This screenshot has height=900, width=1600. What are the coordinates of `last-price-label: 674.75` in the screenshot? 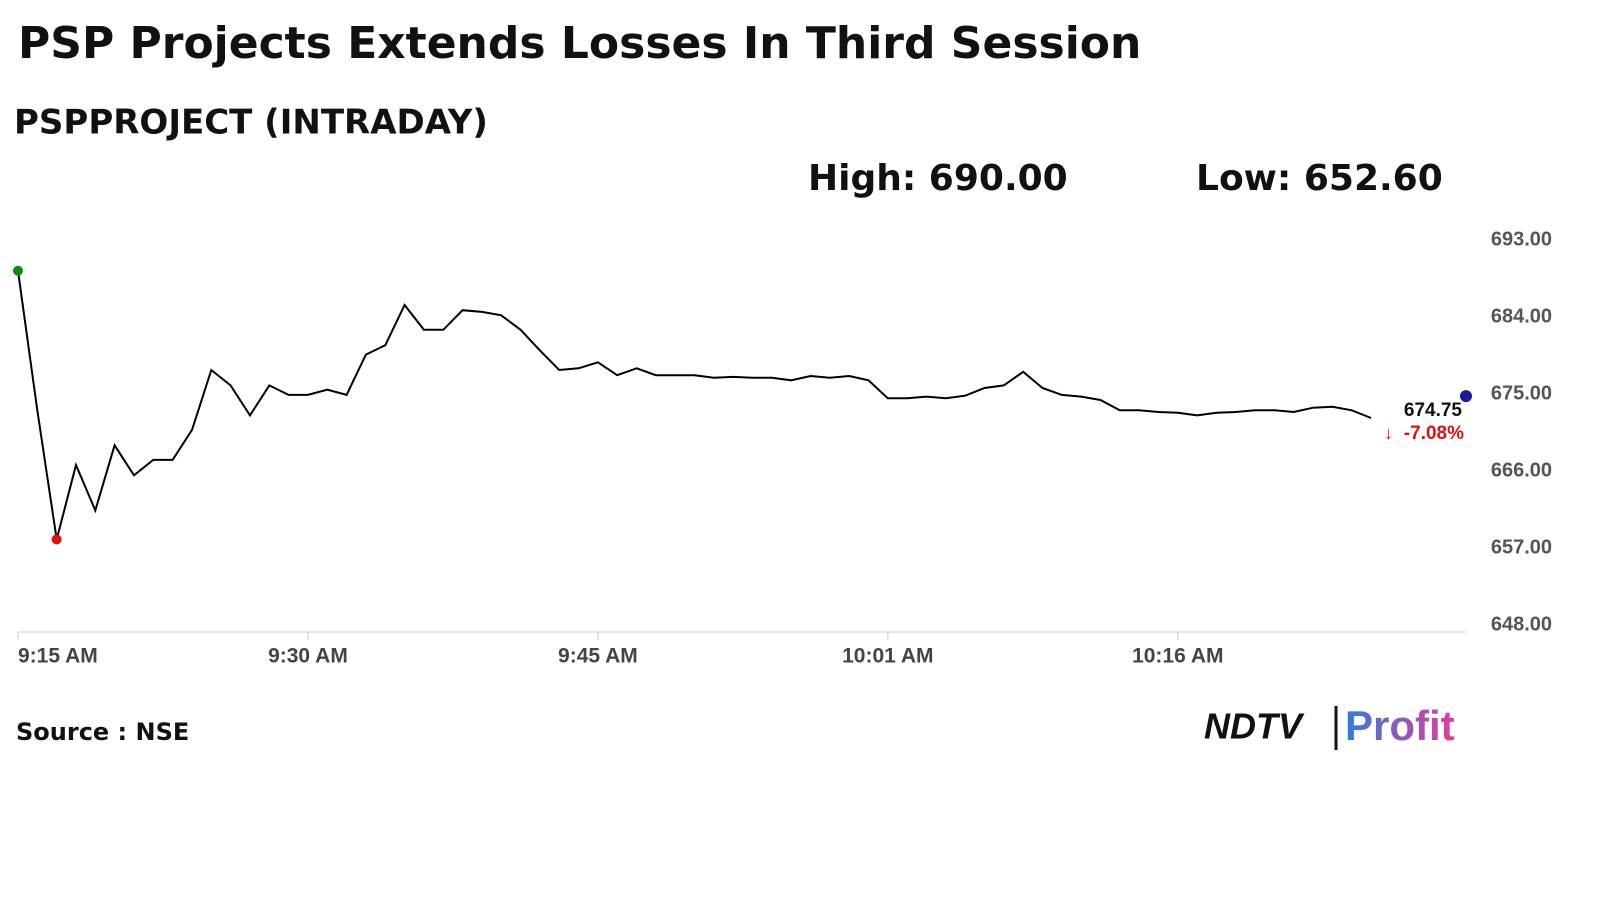 It's located at (1433, 410).